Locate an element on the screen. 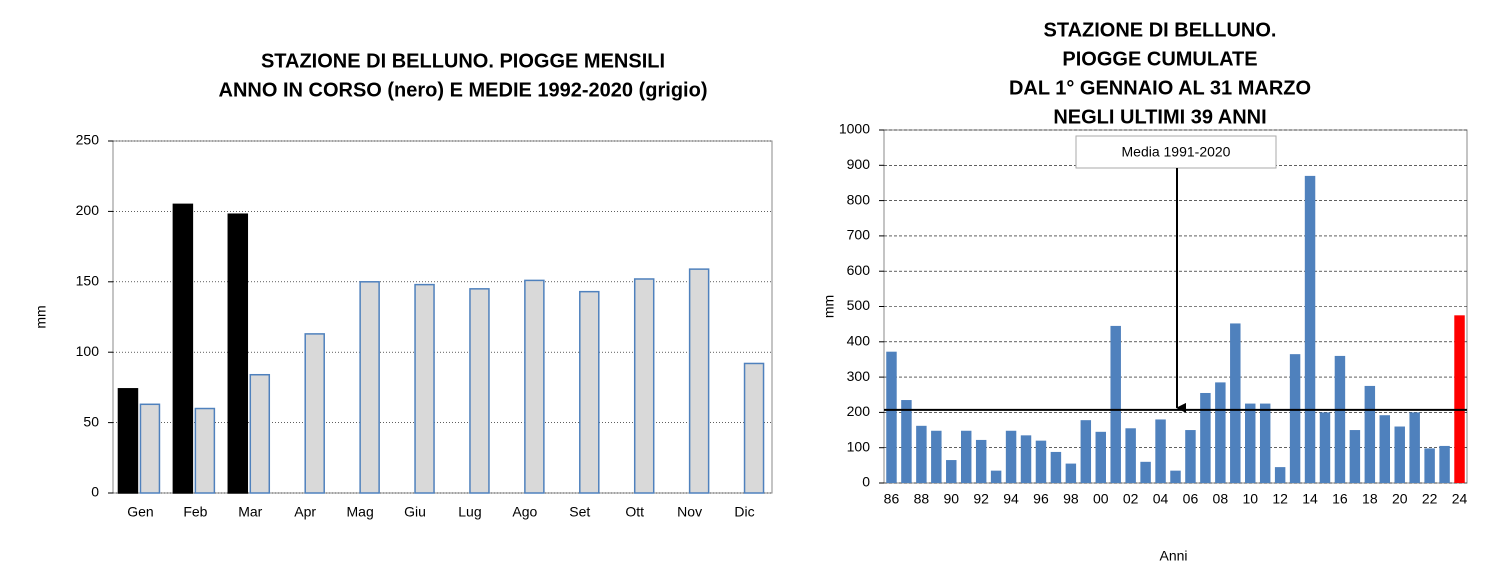 This screenshot has width=1493, height=583. x-tick-label: 94 is located at coordinates (1011, 499).